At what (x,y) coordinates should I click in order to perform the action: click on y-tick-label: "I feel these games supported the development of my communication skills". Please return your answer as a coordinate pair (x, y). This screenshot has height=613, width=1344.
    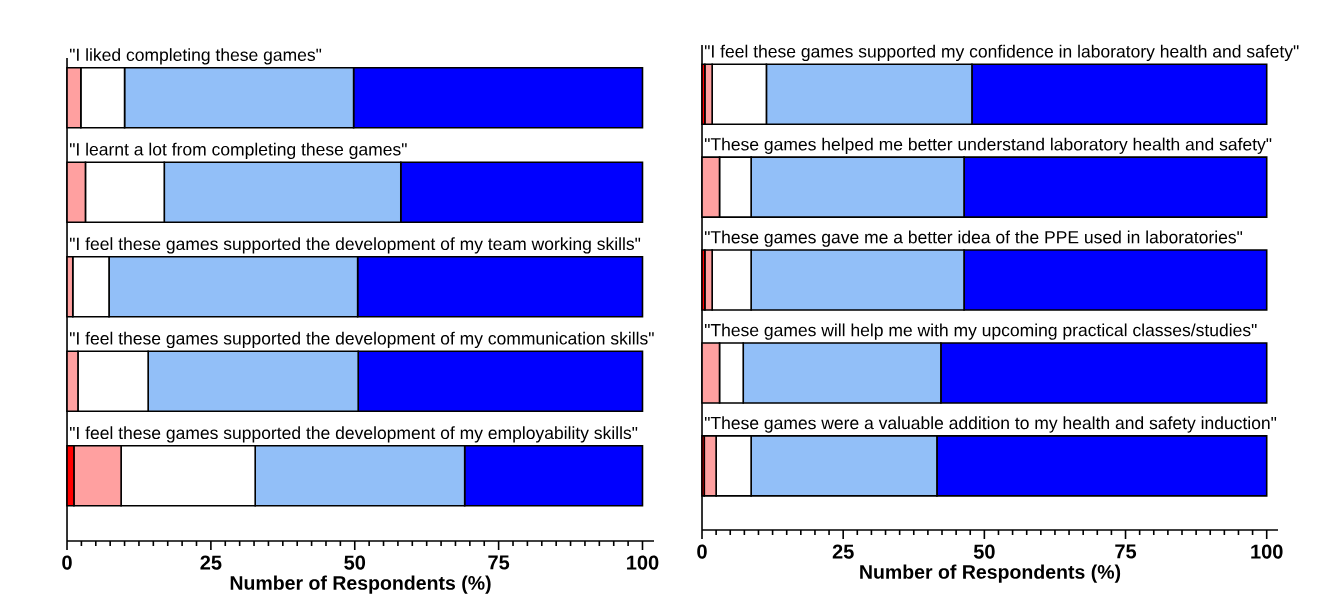
    Looking at the image, I should click on (361, 340).